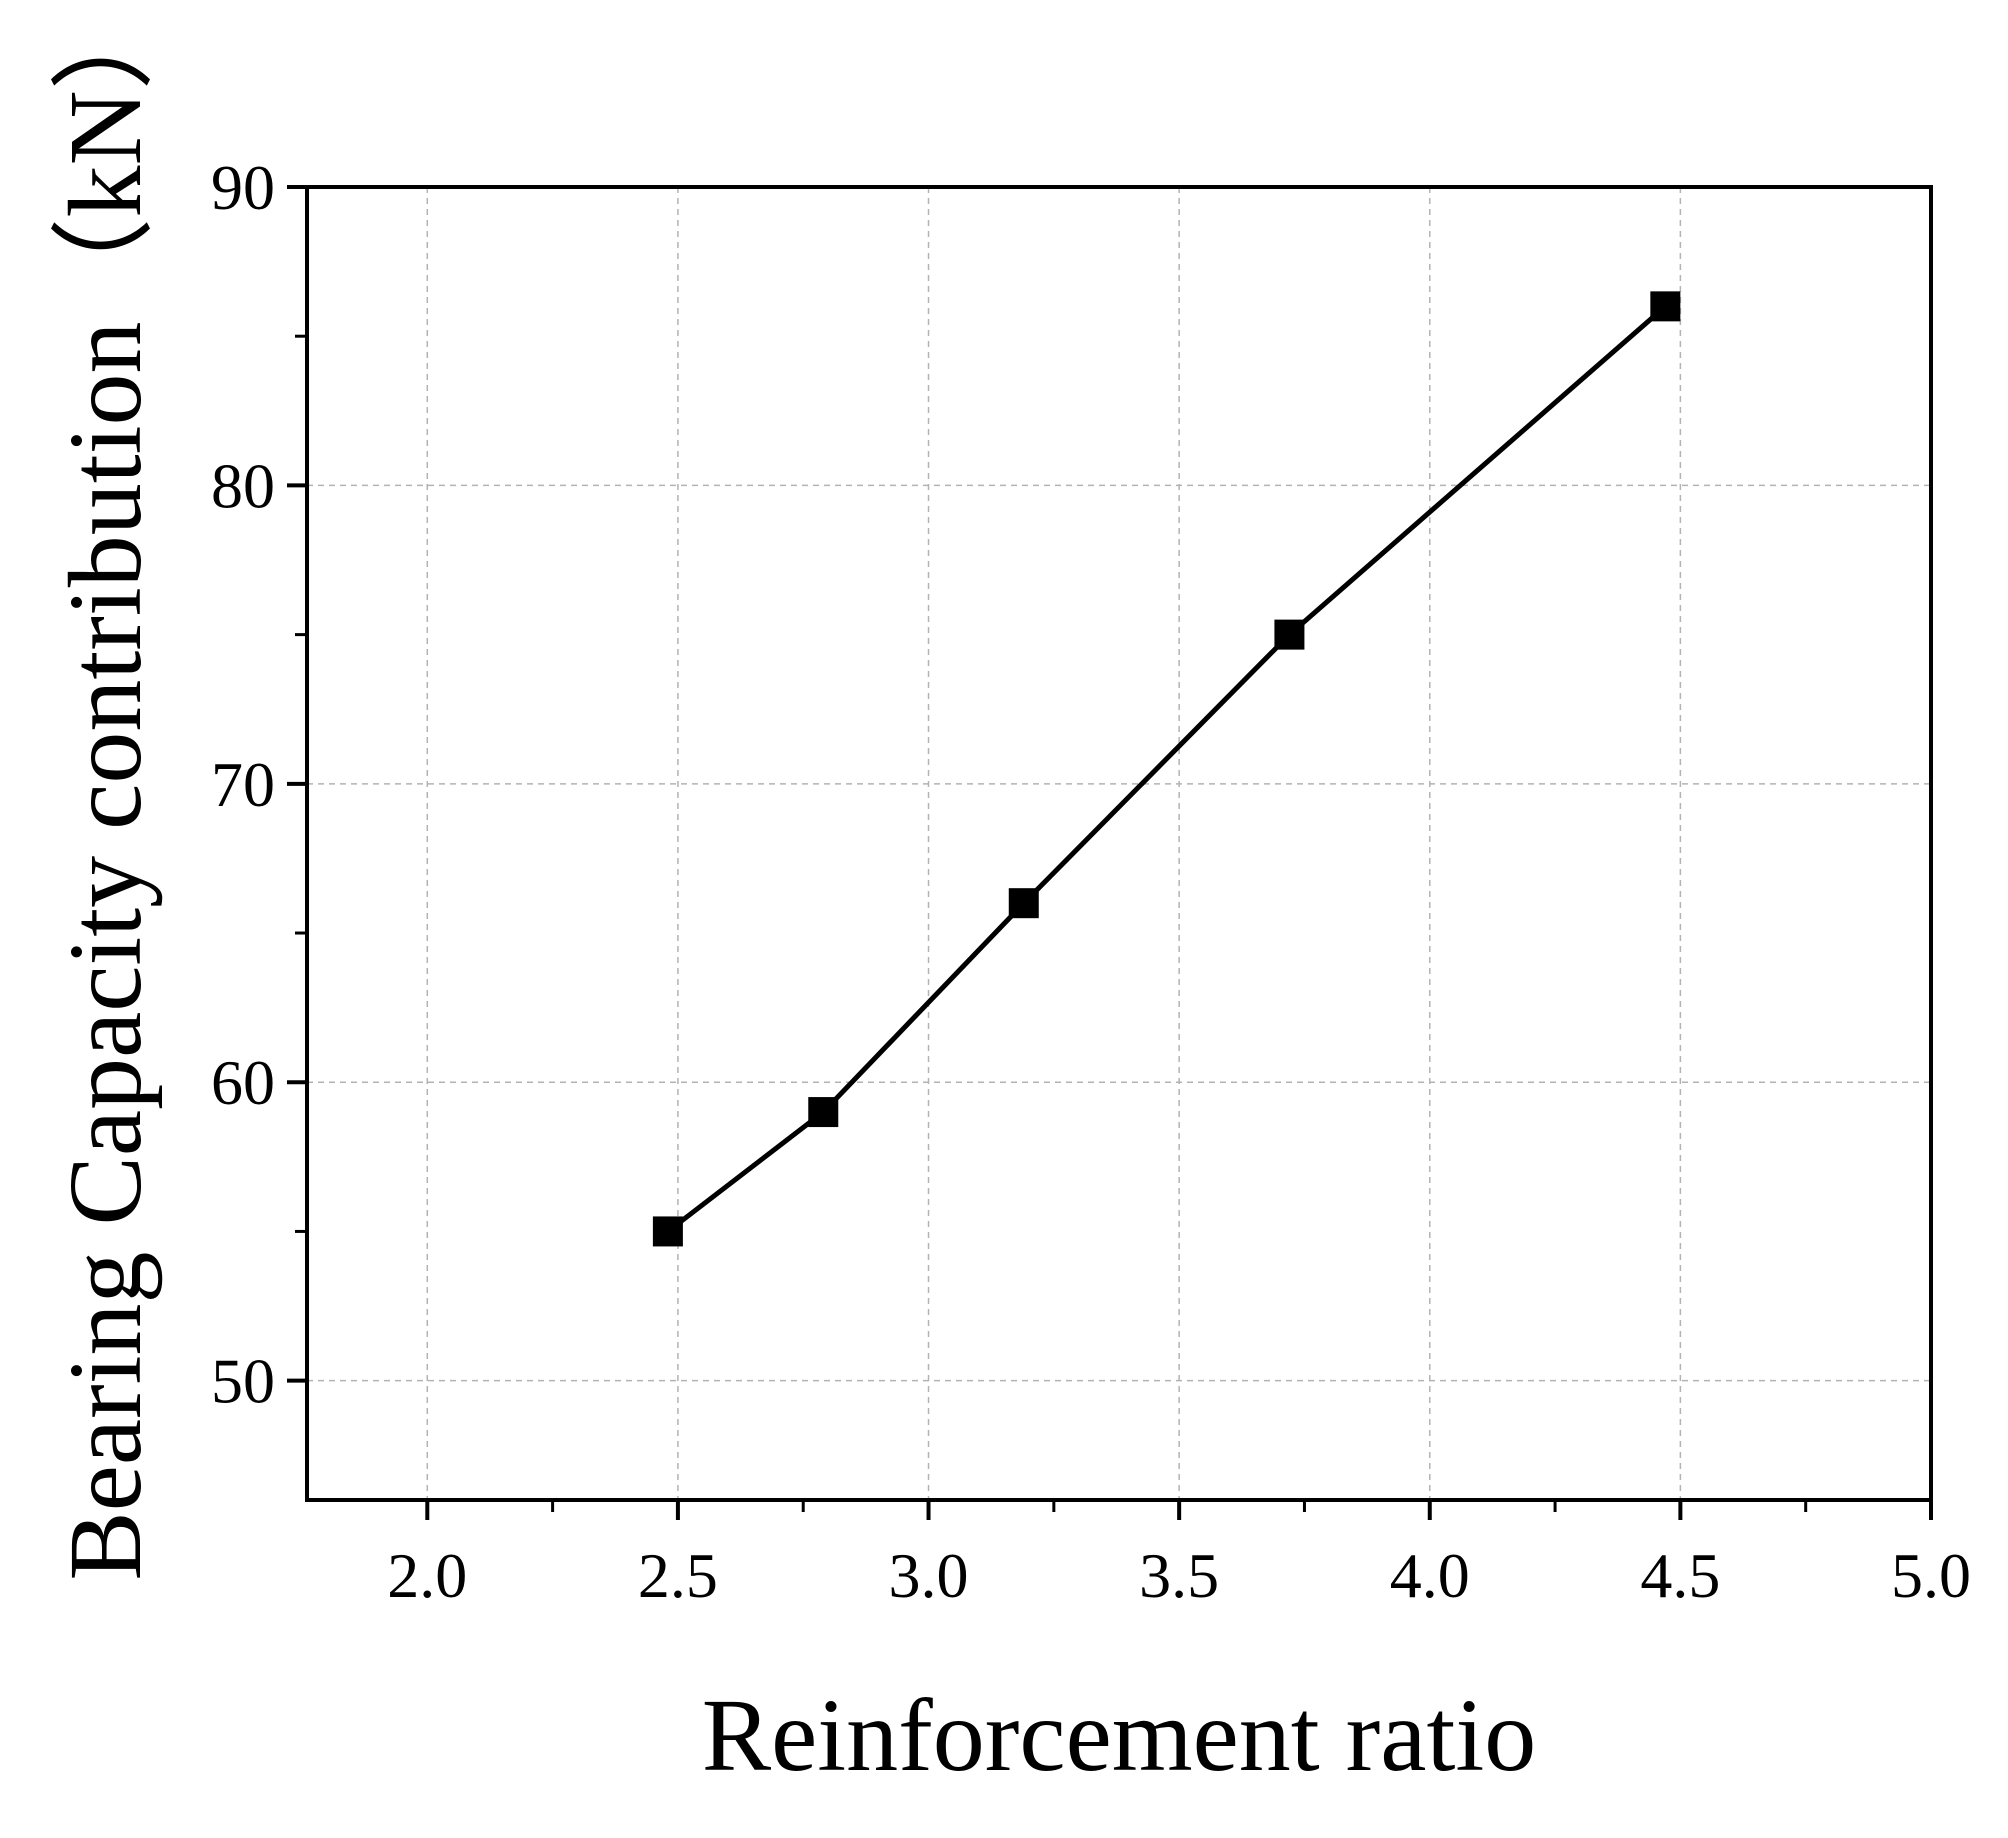  I want to click on x-tick-label: 2.5, so click(678, 1575).